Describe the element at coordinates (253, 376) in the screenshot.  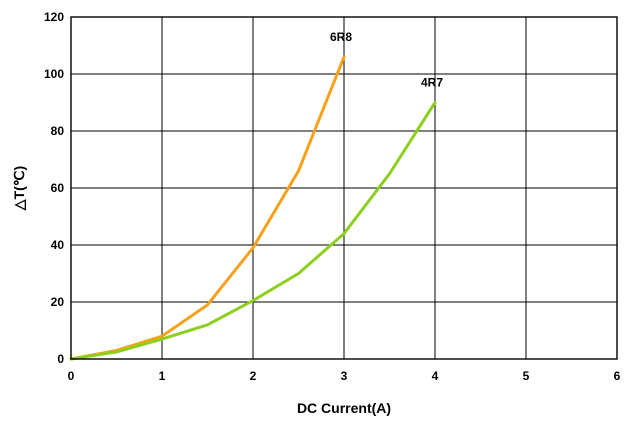
I see `x-tick-label: 2` at that location.